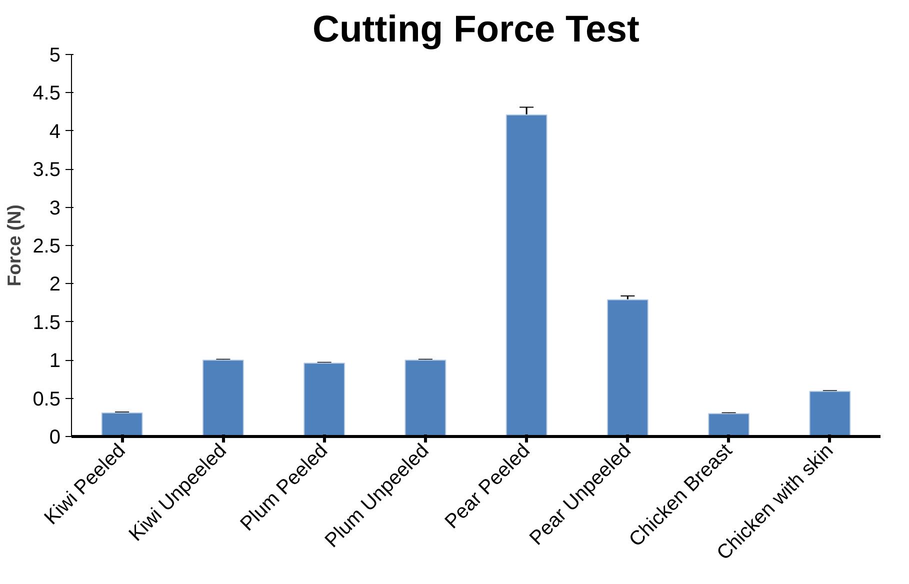 This screenshot has width=909, height=584. Describe the element at coordinates (54, 361) in the screenshot. I see `y-tick-label: 1` at that location.